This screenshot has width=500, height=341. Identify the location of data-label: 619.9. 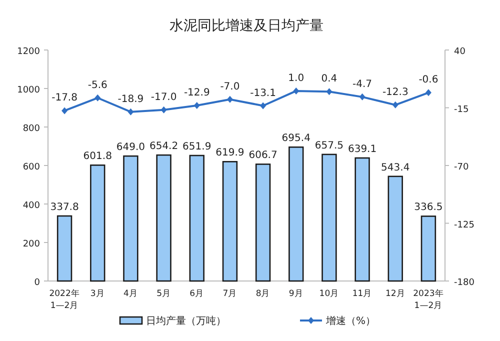
(230, 153).